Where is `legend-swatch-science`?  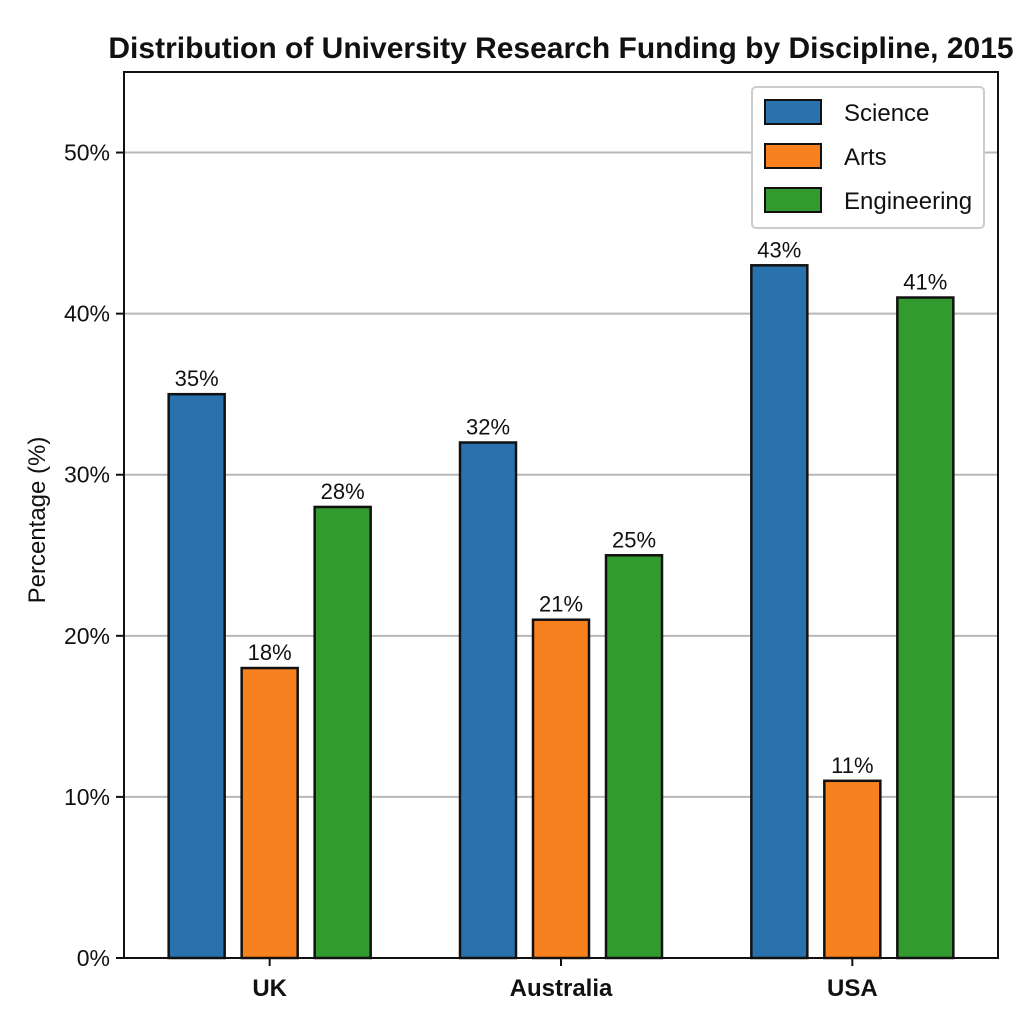 legend-swatch-science is located at coordinates (793, 112).